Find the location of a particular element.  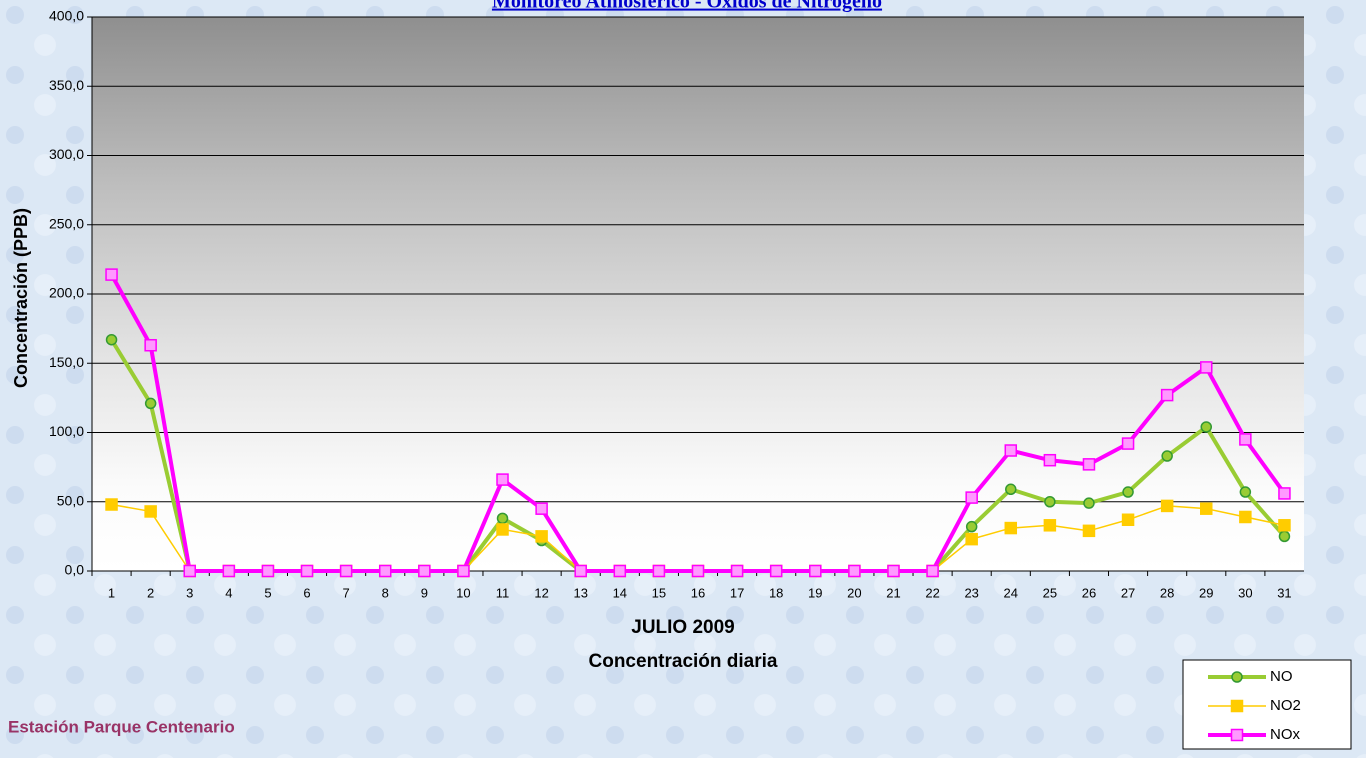

x-tick-label: 19 is located at coordinates (815, 592).